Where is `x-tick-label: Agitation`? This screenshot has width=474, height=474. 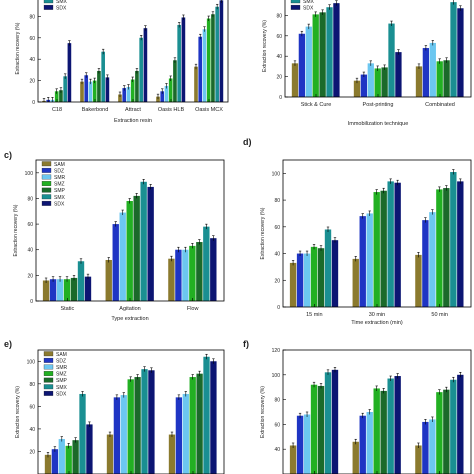
x-tick-label: Agitation is located at coordinates (129, 309).